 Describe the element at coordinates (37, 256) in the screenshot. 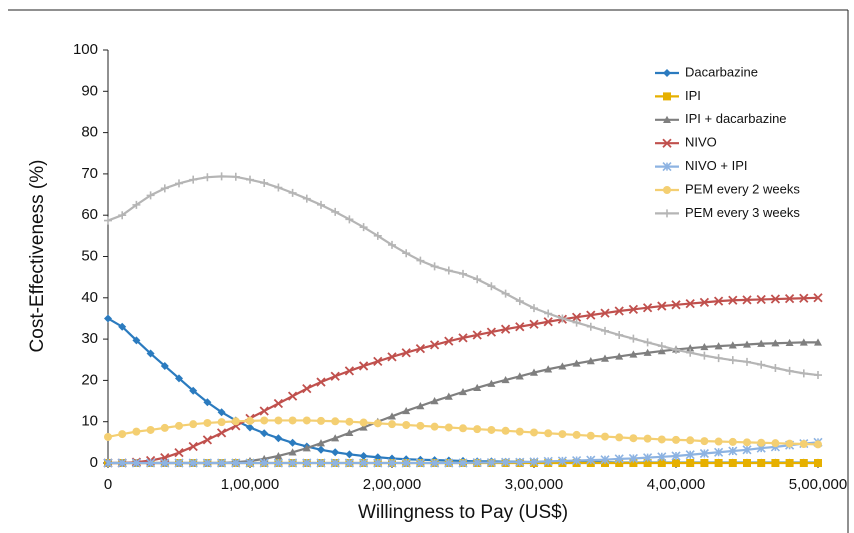

I see `y-axis-label: Cost-Effectiveness (%)` at that location.